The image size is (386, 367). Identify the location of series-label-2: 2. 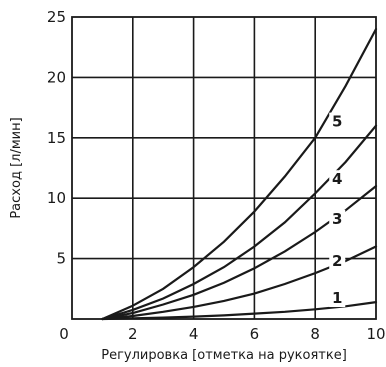
(337, 261).